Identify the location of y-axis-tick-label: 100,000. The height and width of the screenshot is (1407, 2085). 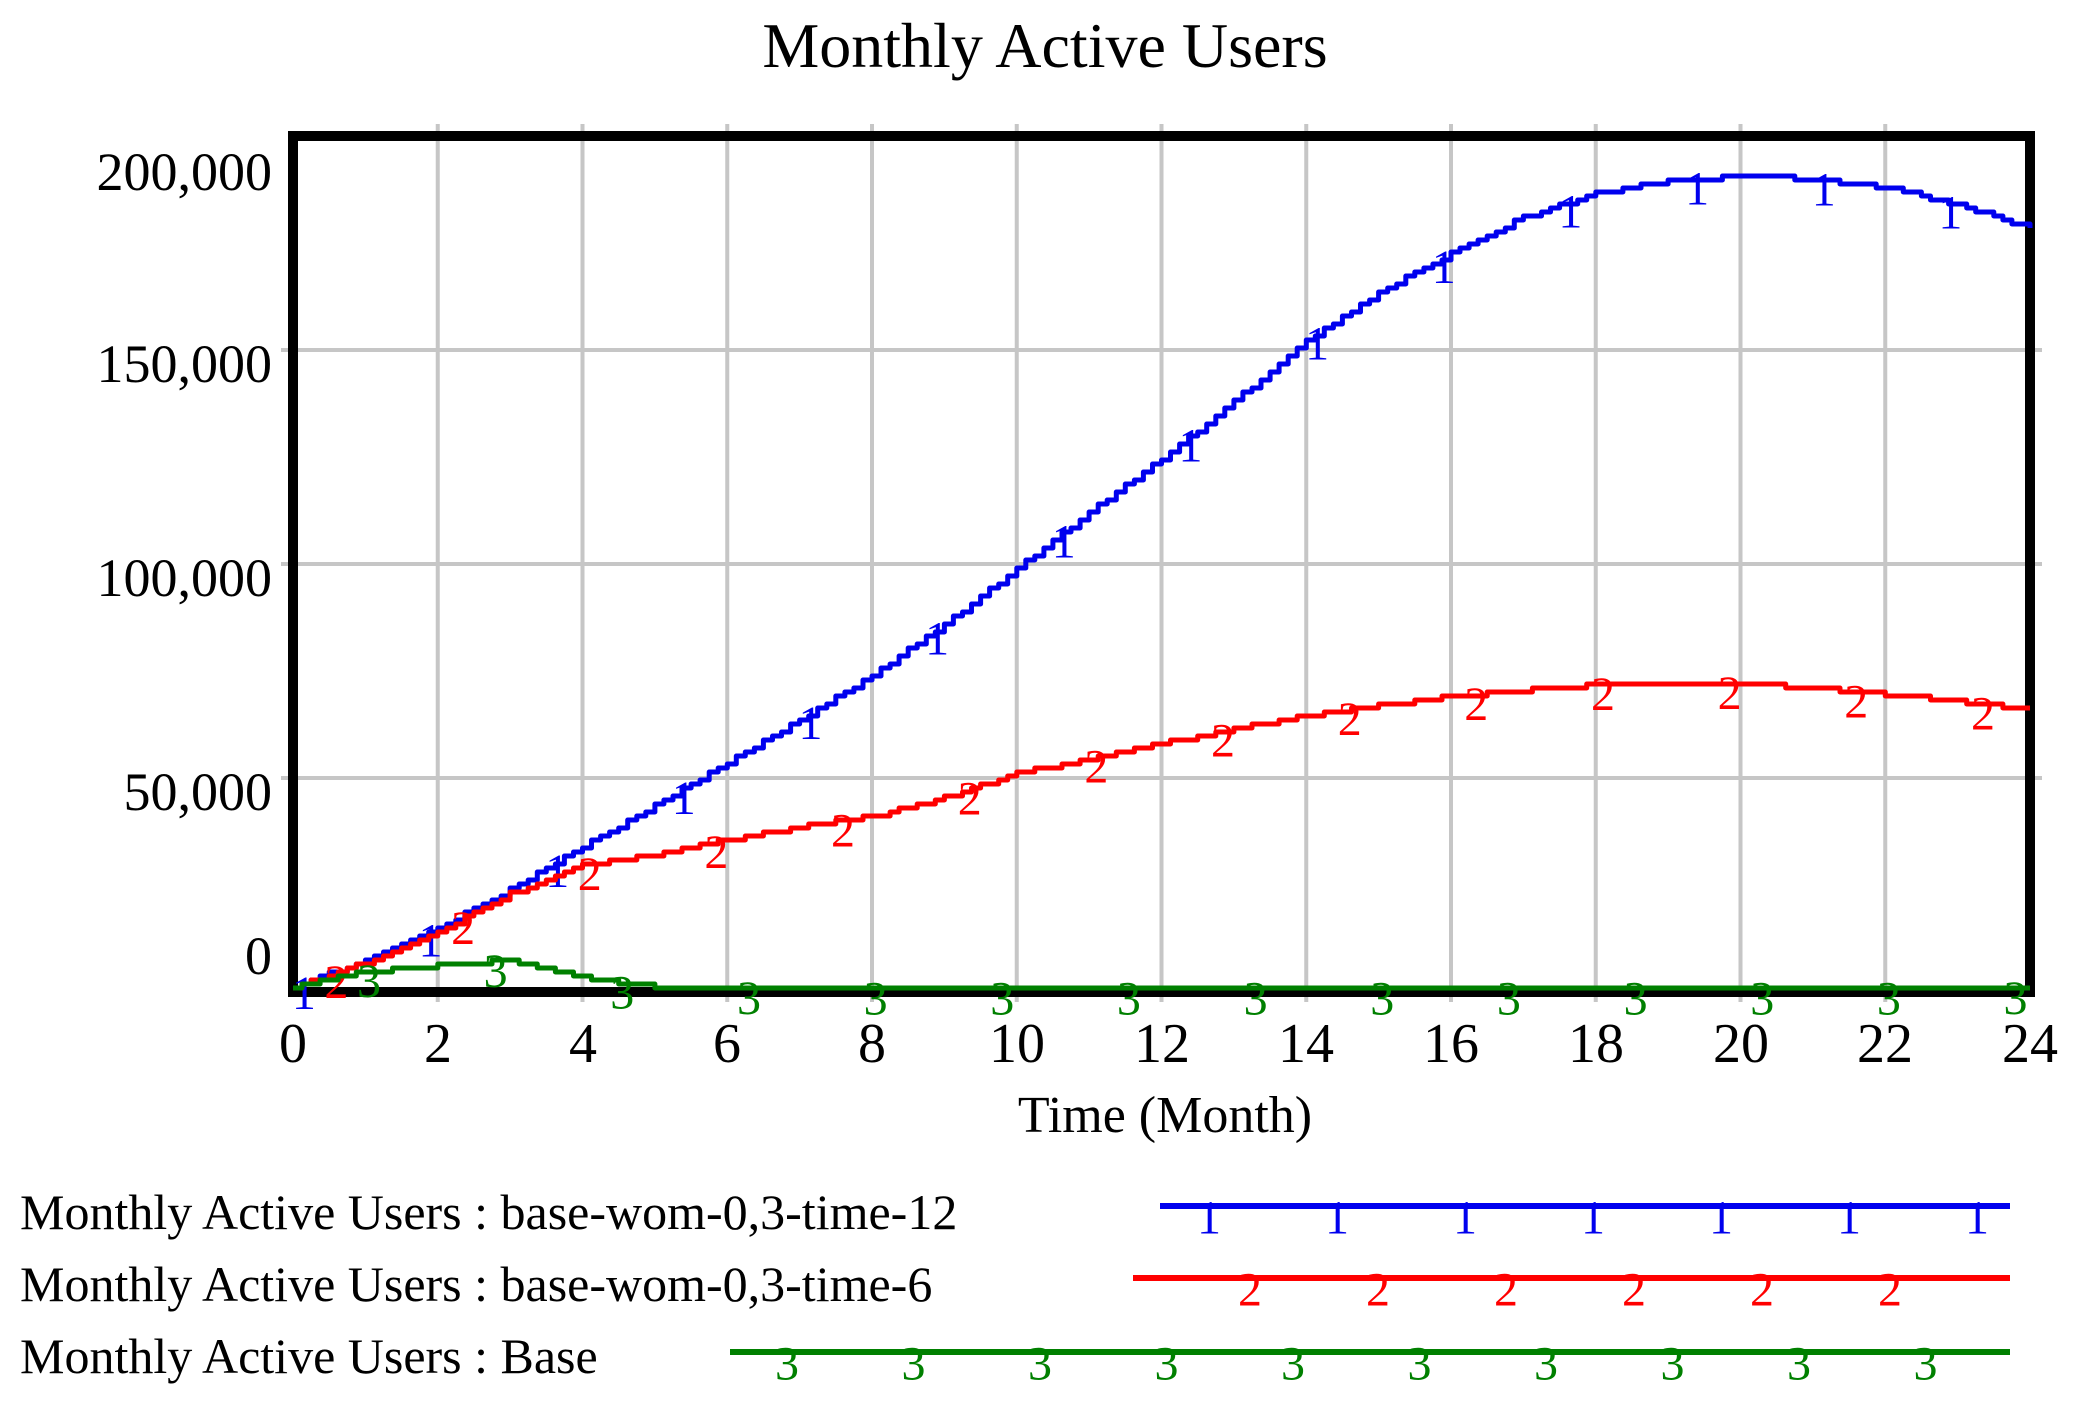
(184, 578).